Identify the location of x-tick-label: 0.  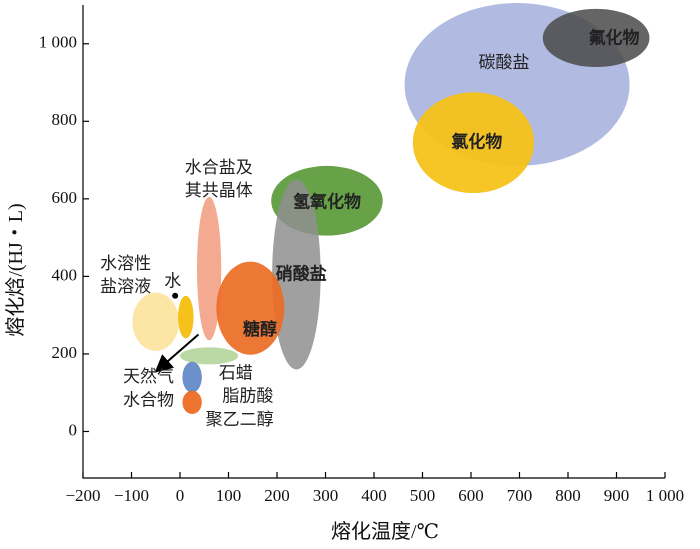
(180, 495).